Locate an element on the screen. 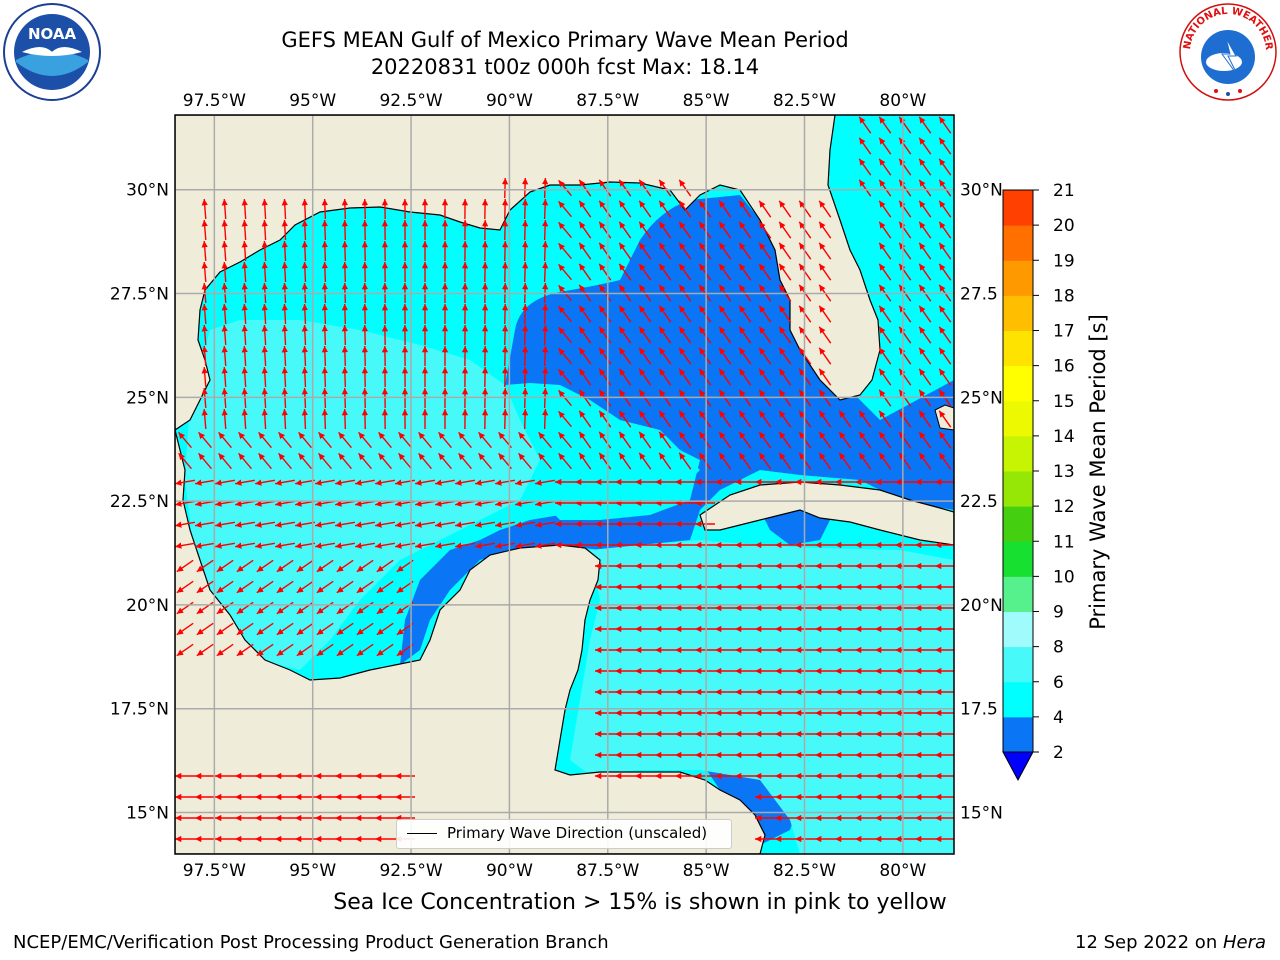 Image resolution: width=1280 pixels, height=960 pixels. colorbar-tick-label: 21 is located at coordinates (1064, 191).